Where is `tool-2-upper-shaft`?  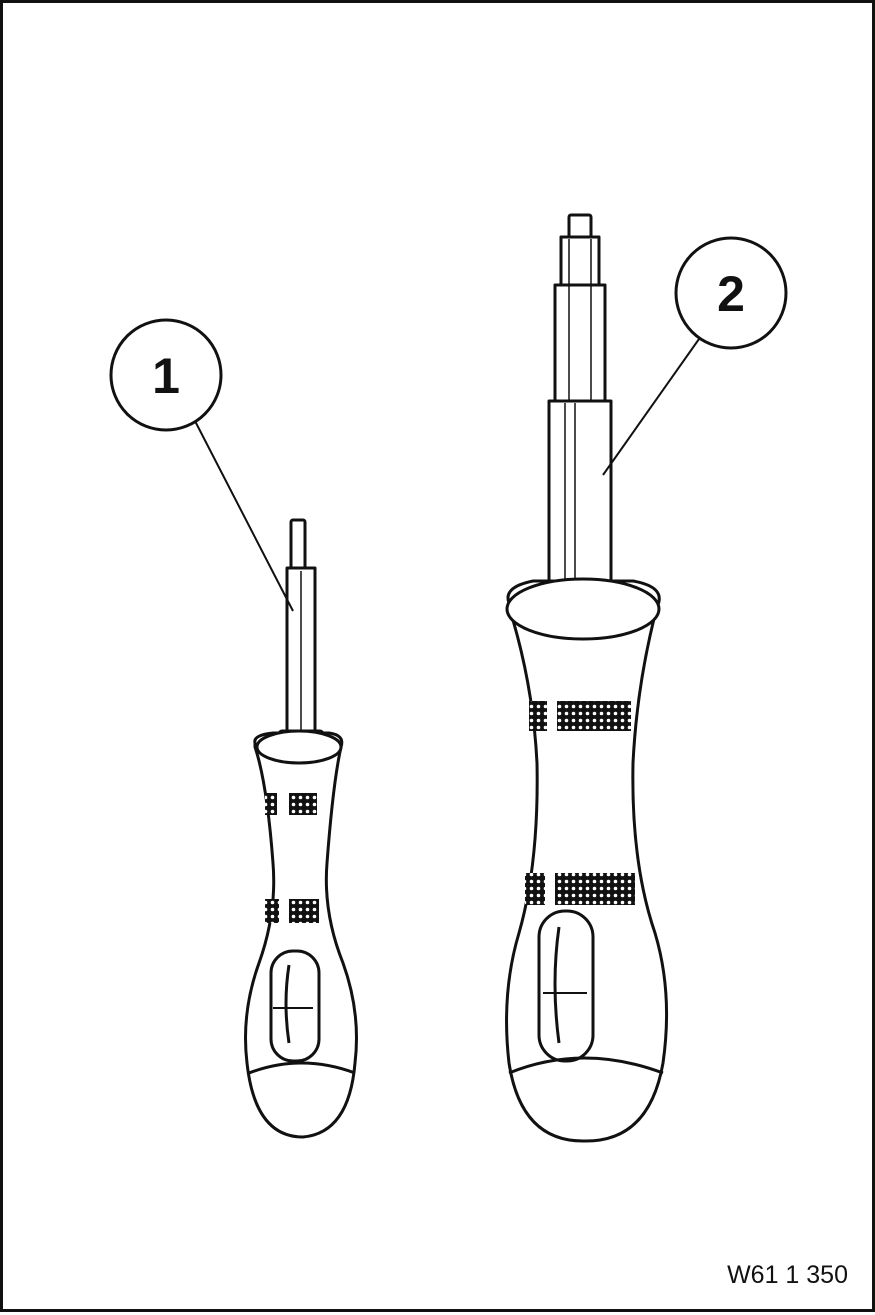 tool-2-upper-shaft is located at coordinates (580, 345).